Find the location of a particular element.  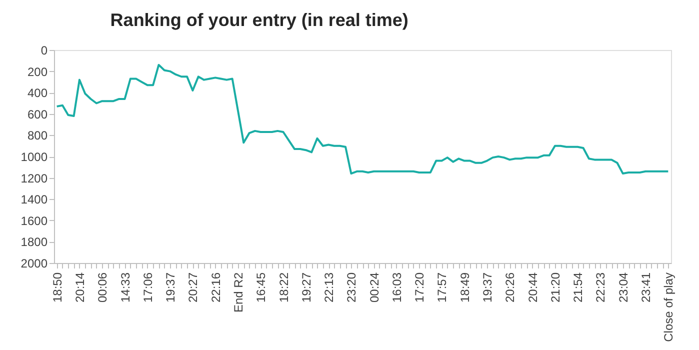

y-tick-label: 1800 is located at coordinates (34, 242).